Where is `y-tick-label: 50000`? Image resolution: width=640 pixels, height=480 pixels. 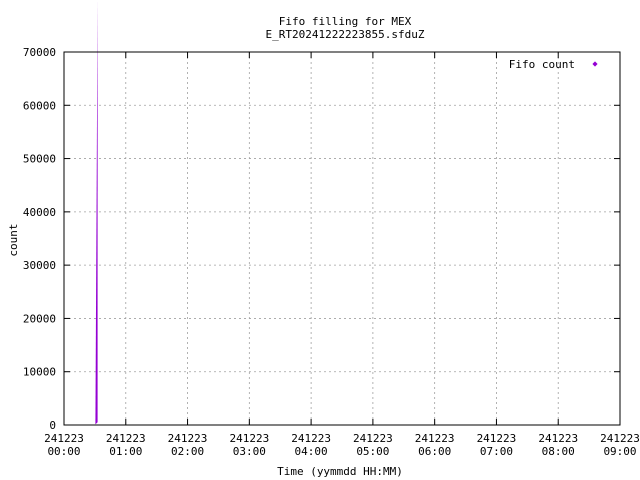 y-tick-label: 50000 is located at coordinates (39, 159).